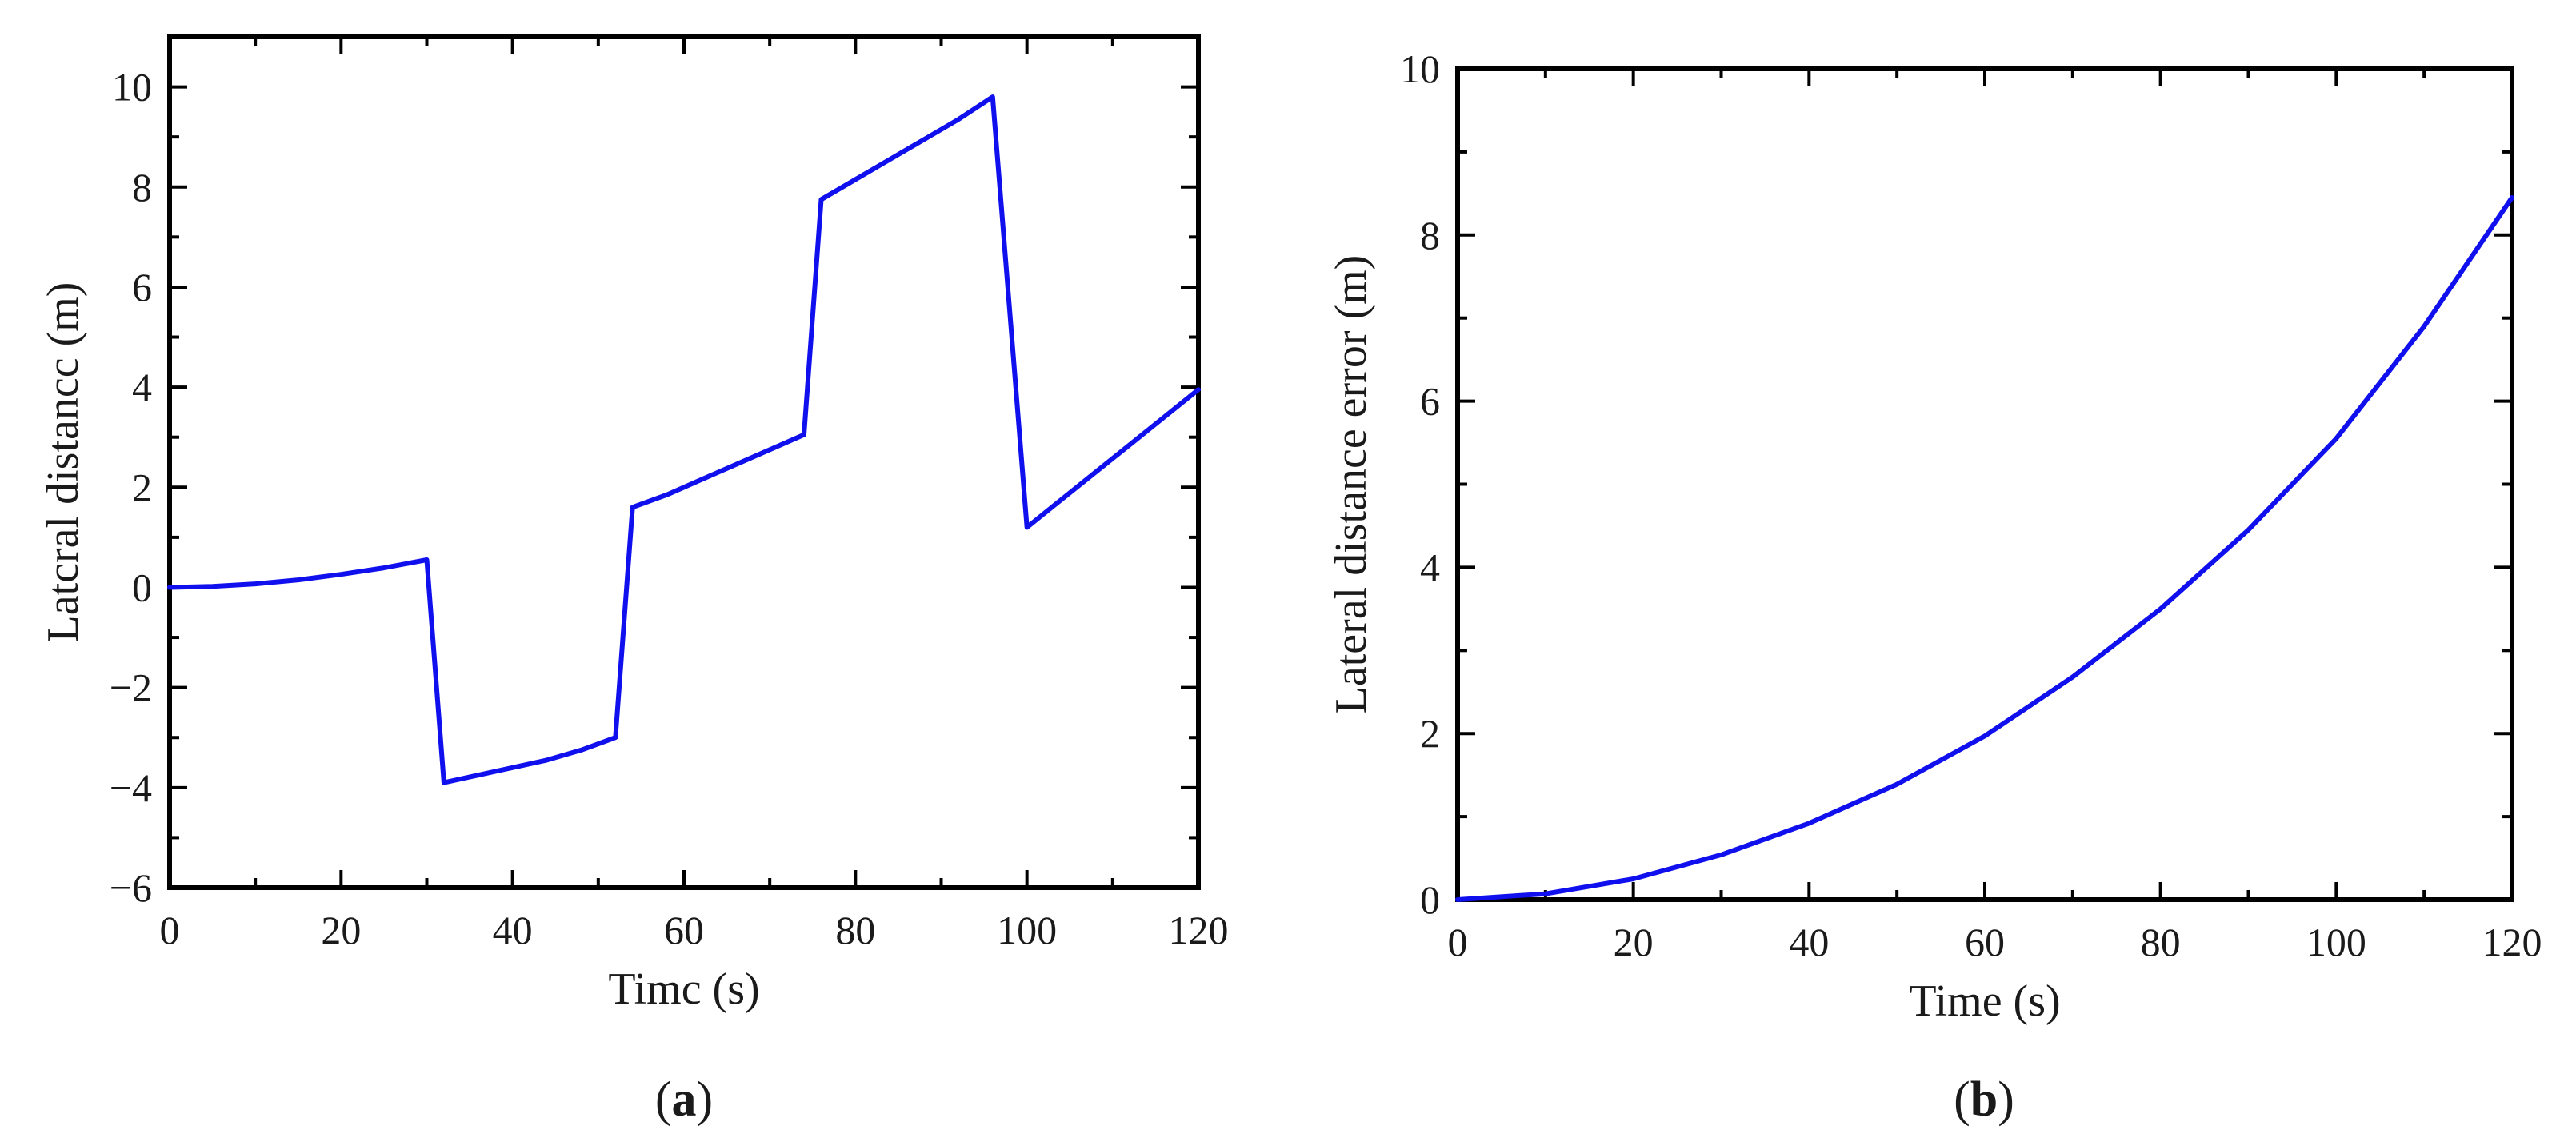  I want to click on a-y-tick-label: 8, so click(142, 187).